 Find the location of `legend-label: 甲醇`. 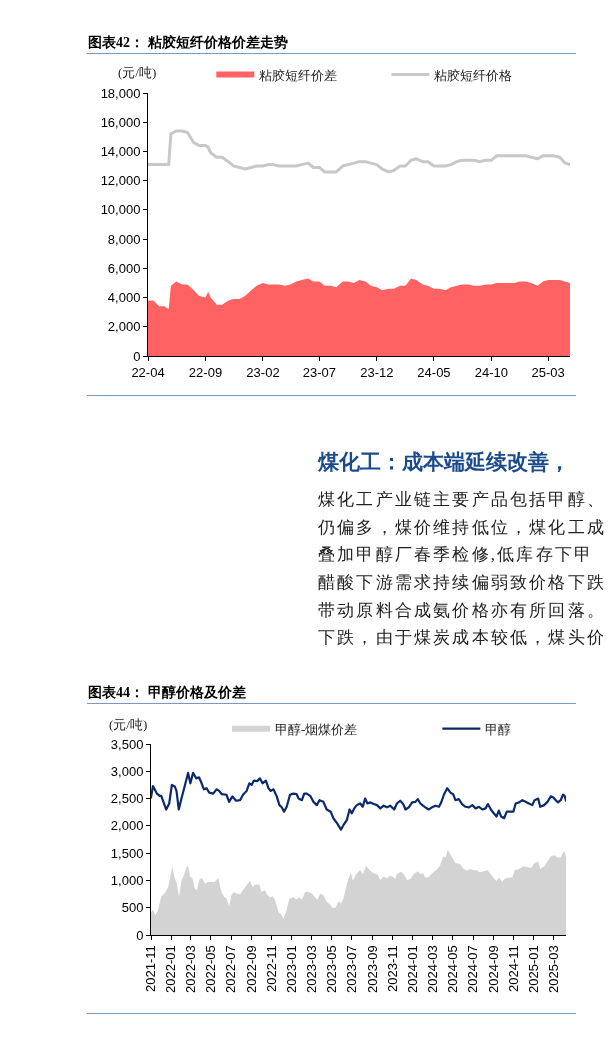

legend-label: 甲醇 is located at coordinates (498, 729).